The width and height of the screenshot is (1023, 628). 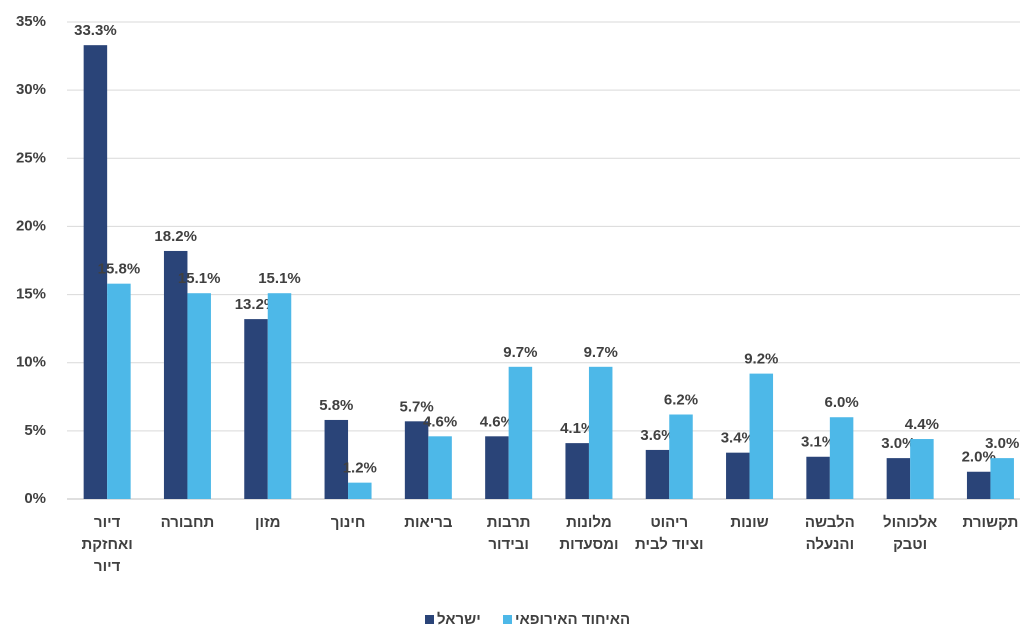 What do you see at coordinates (979, 457) in the screenshot?
I see `data-label: 2.0%` at bounding box center [979, 457].